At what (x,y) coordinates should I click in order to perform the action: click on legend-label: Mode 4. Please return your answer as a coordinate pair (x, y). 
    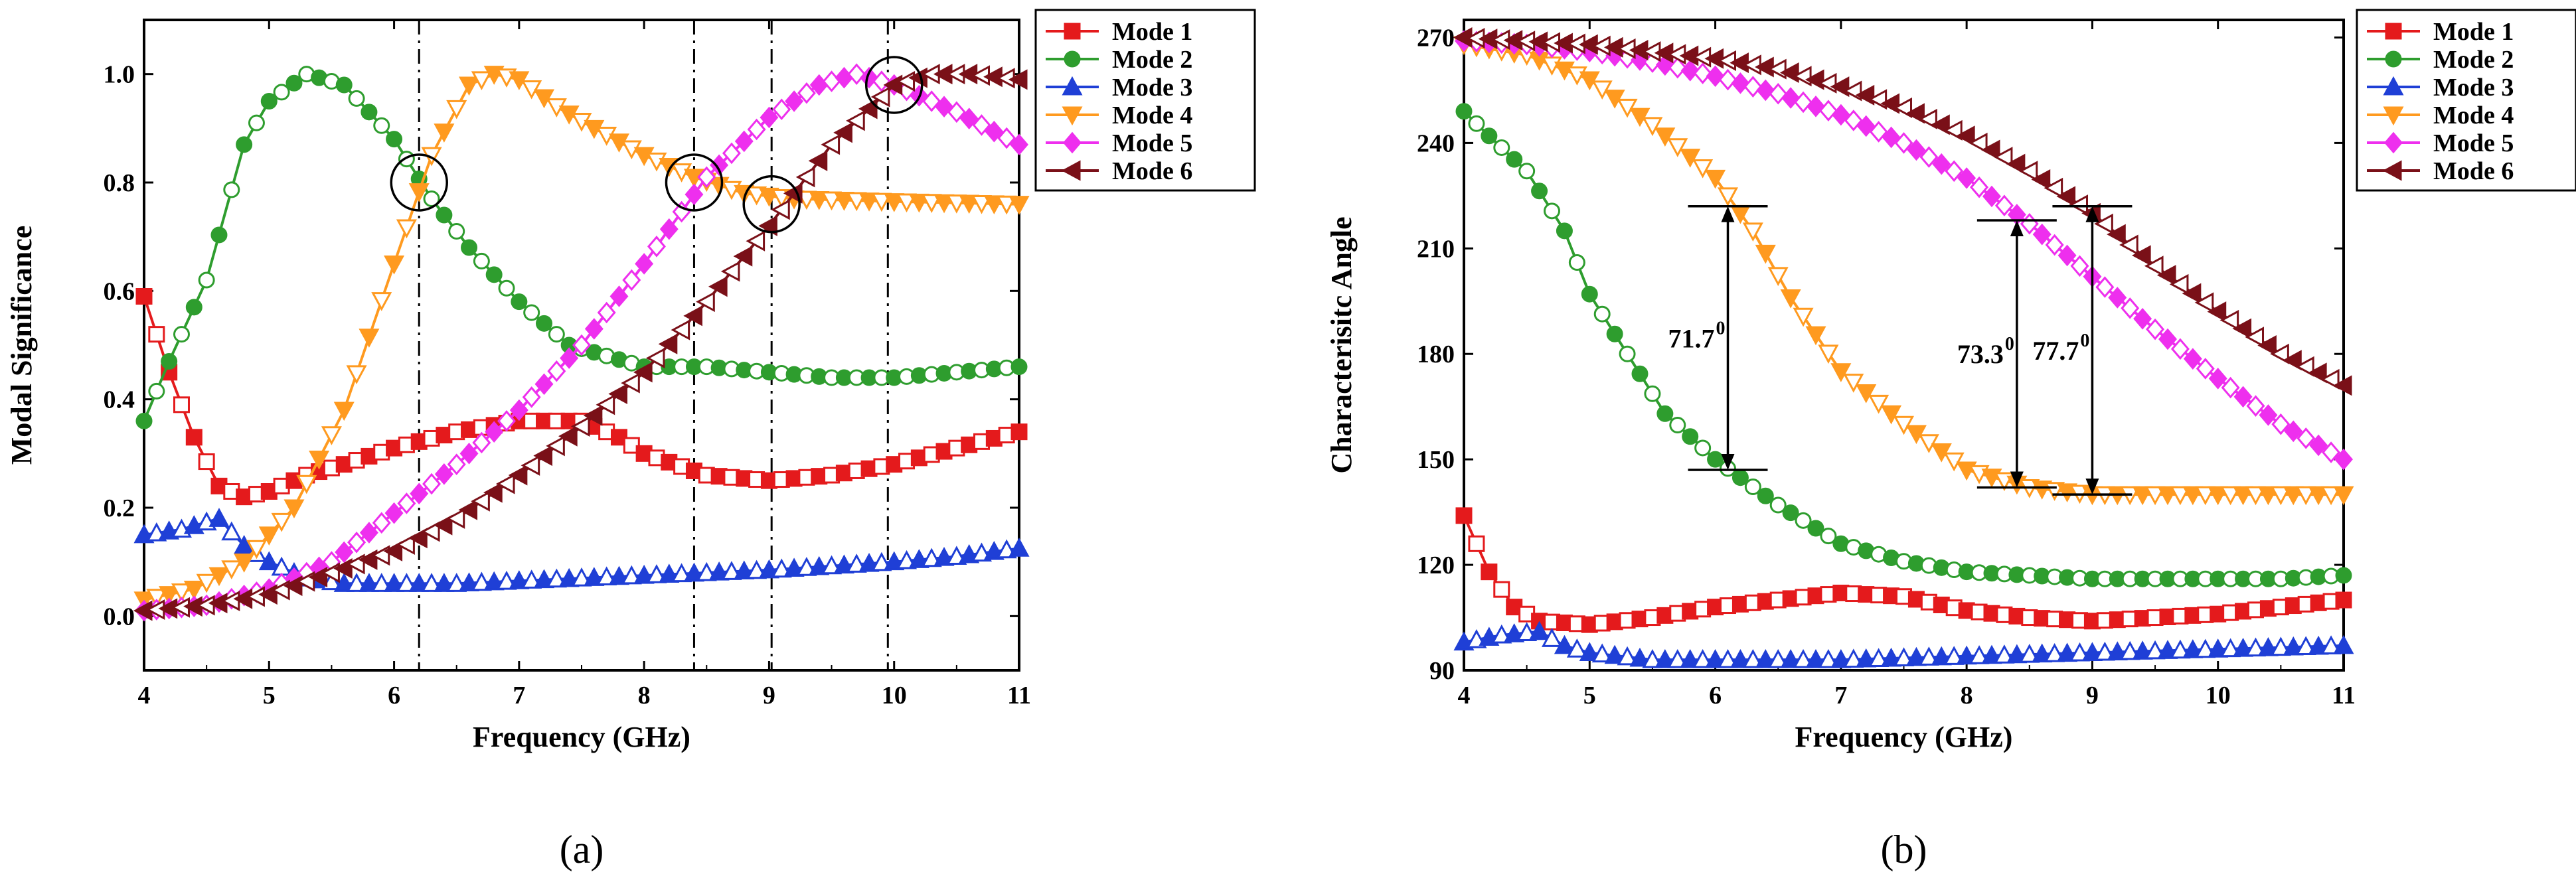
    Looking at the image, I should click on (1152, 115).